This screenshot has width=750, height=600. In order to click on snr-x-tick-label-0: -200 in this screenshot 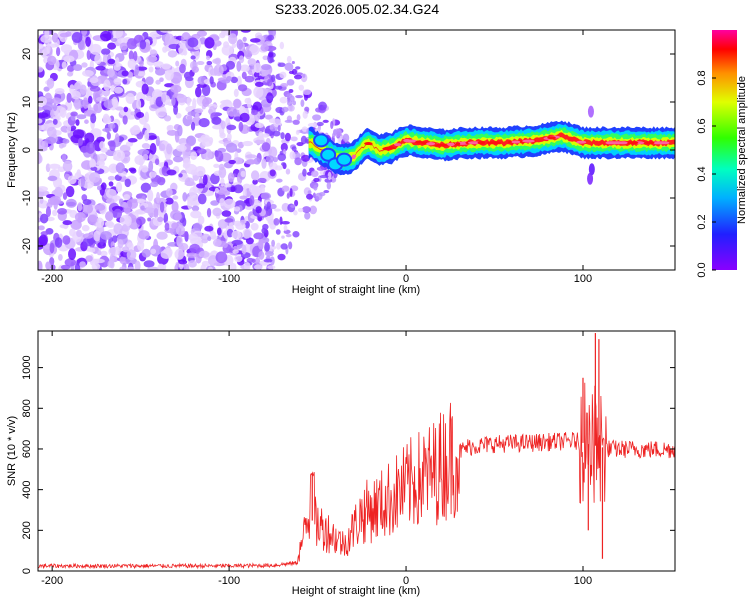, I will do `click(52, 581)`.